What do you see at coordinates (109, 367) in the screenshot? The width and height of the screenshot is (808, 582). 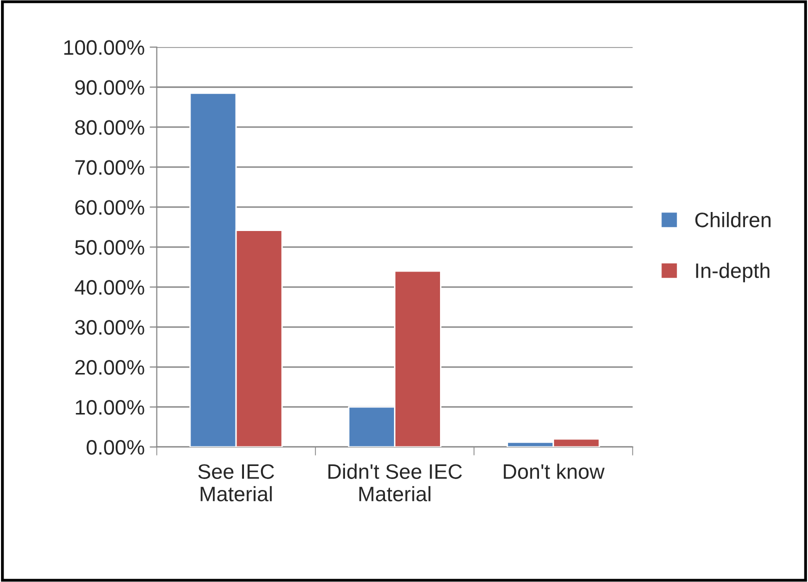 I see `y-tick-label: 20.00%` at bounding box center [109, 367].